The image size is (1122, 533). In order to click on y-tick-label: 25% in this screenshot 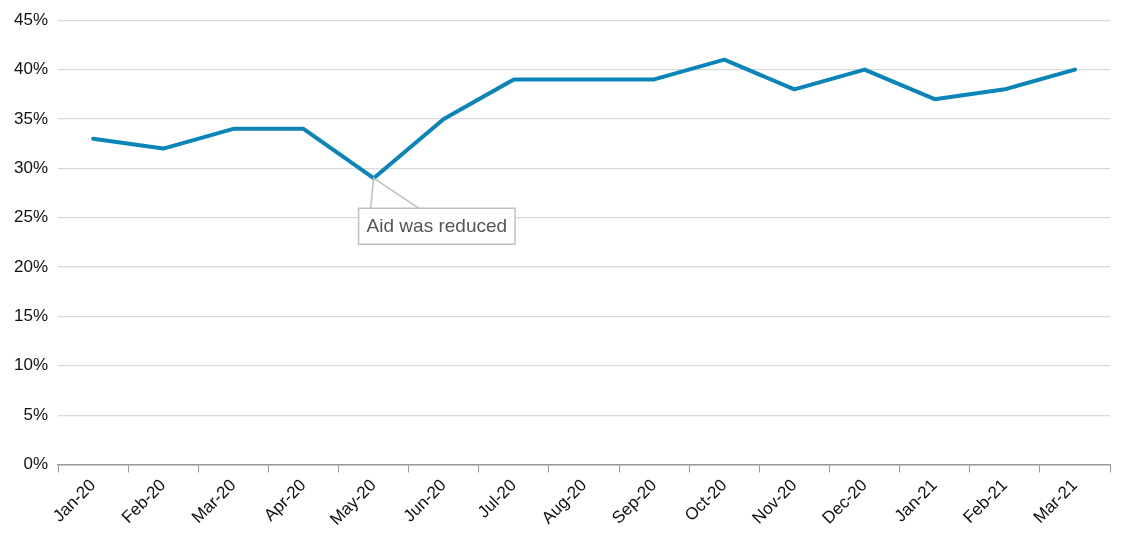, I will do `click(31, 217)`.